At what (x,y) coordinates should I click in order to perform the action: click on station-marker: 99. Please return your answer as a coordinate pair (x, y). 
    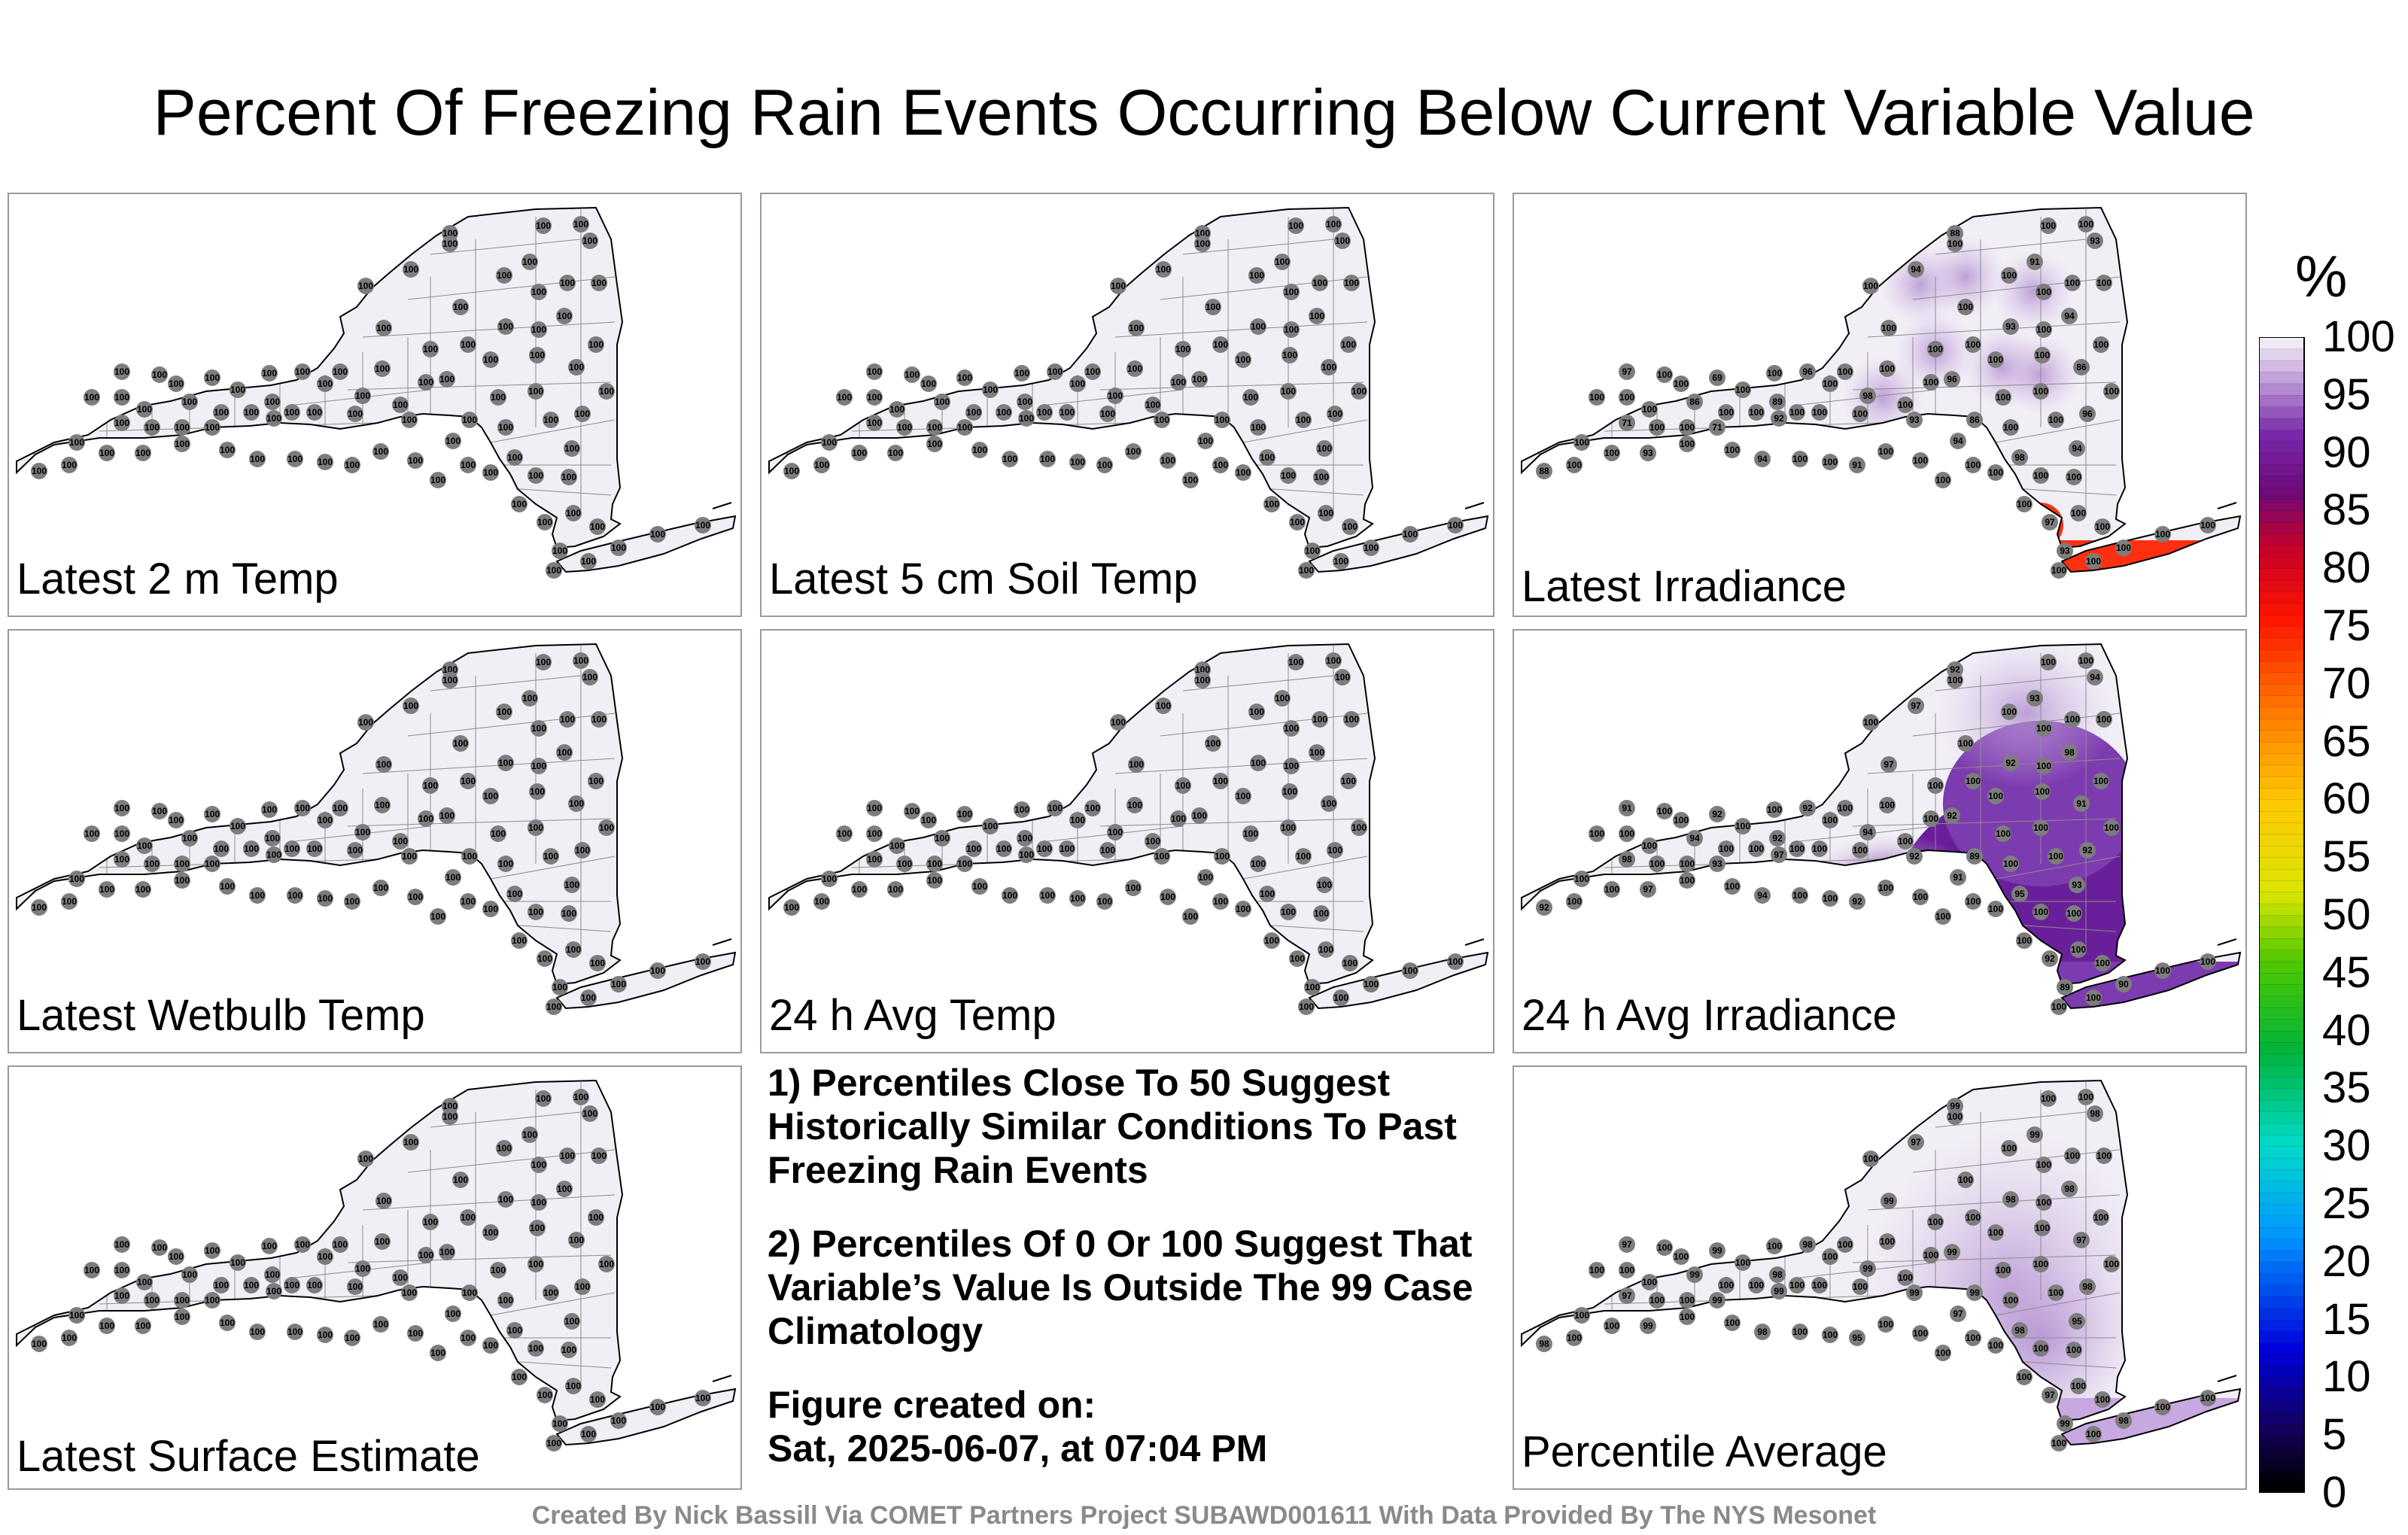
    Looking at the image, I should click on (1694, 1274).